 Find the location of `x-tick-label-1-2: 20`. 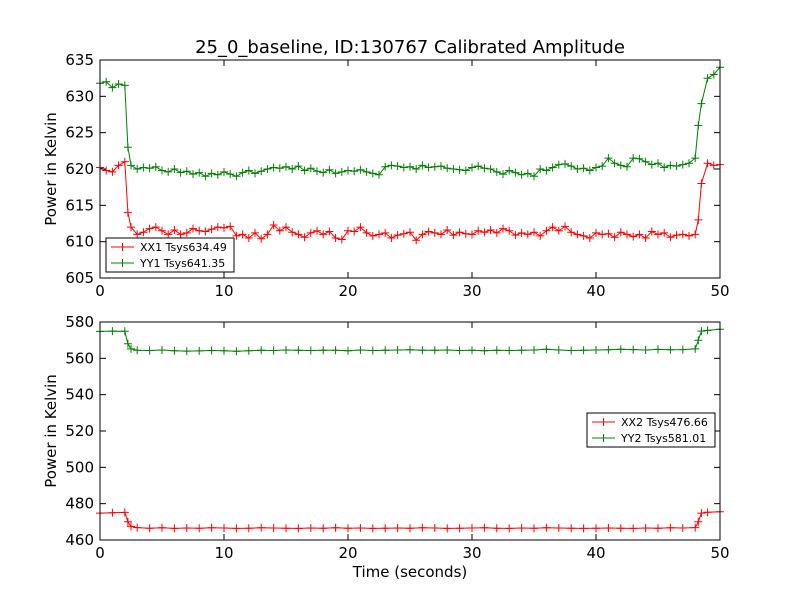

x-tick-label-1-2: 20 is located at coordinates (347, 553).